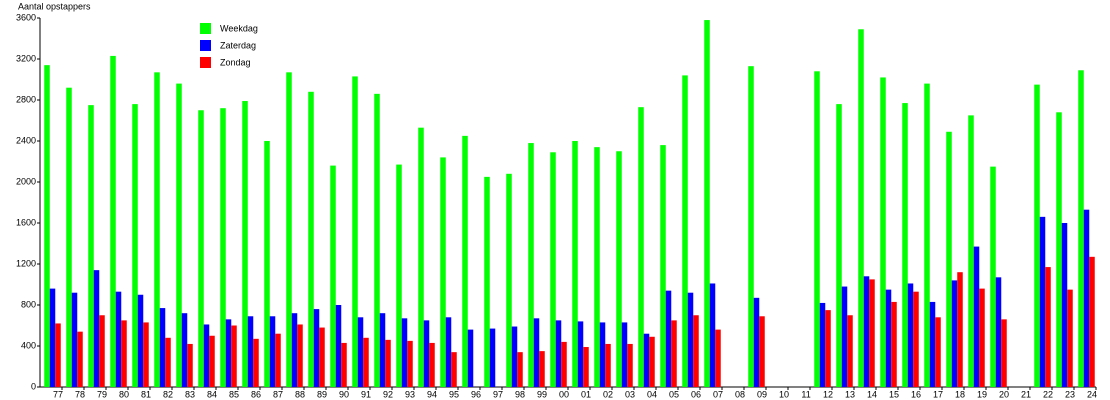  I want to click on x-tick-label: 15, so click(894, 394).